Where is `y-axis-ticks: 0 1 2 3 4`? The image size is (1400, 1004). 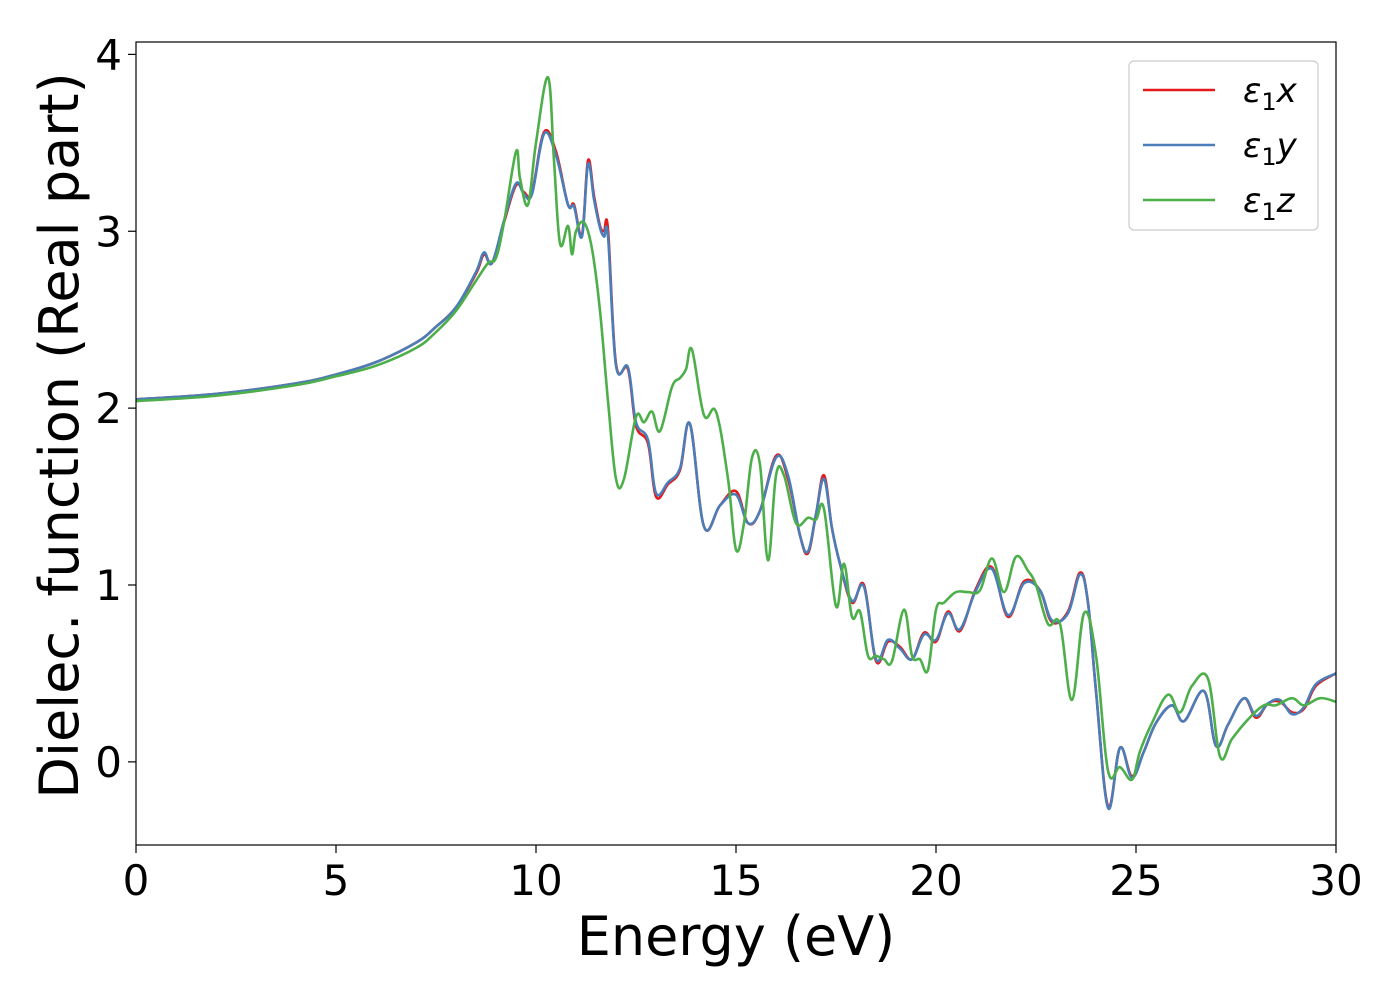
y-axis-ticks: 0 1 2 3 4 is located at coordinates (115, 408).